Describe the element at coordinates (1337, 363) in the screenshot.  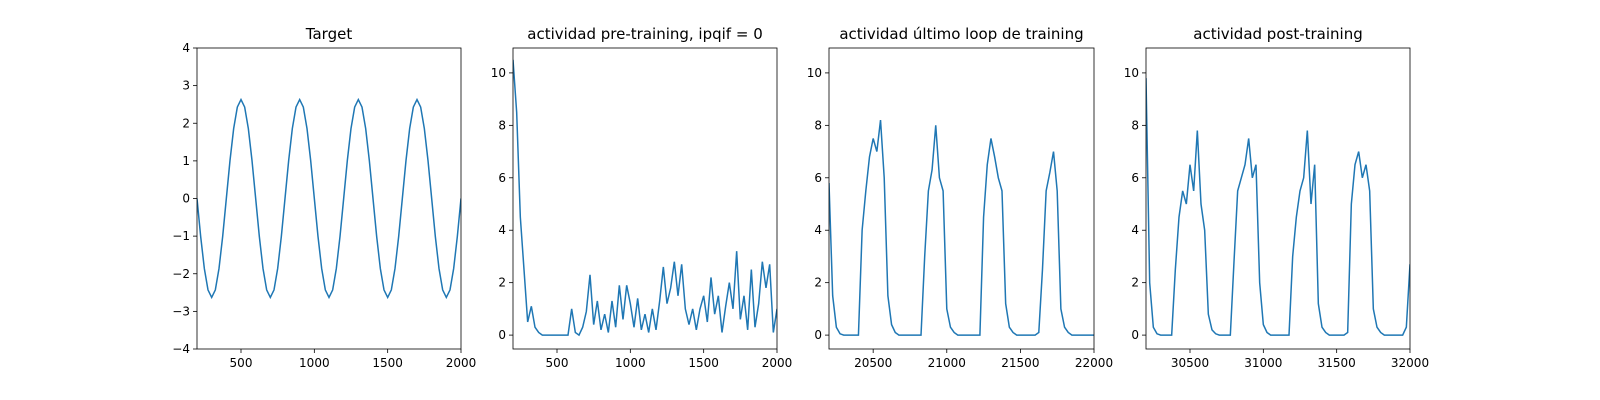
I see `x-tick-label: 31500` at that location.